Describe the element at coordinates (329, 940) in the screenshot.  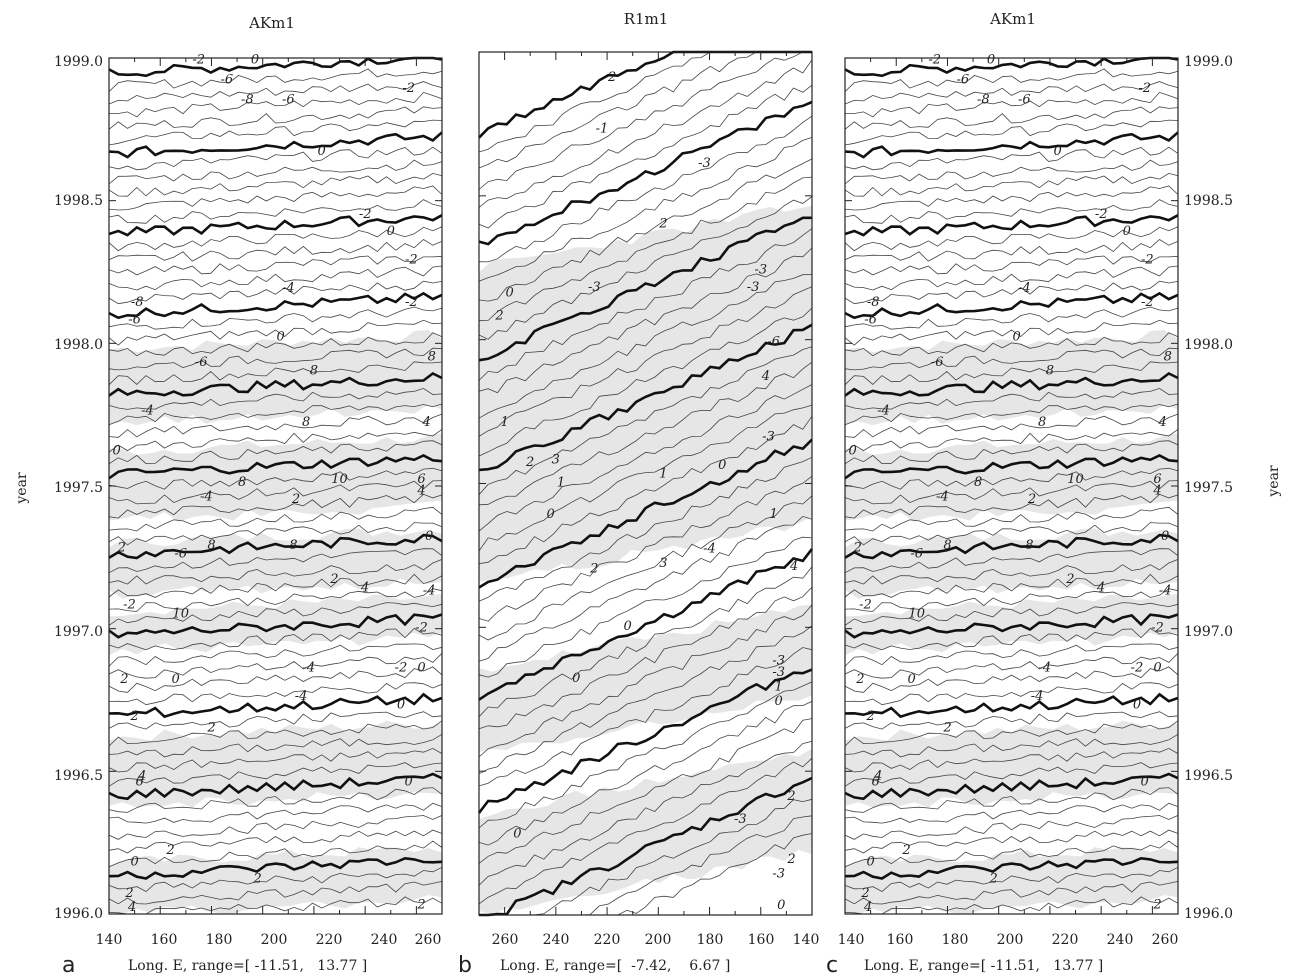
I see `panel-a-x-tick-220: 220` at that location.